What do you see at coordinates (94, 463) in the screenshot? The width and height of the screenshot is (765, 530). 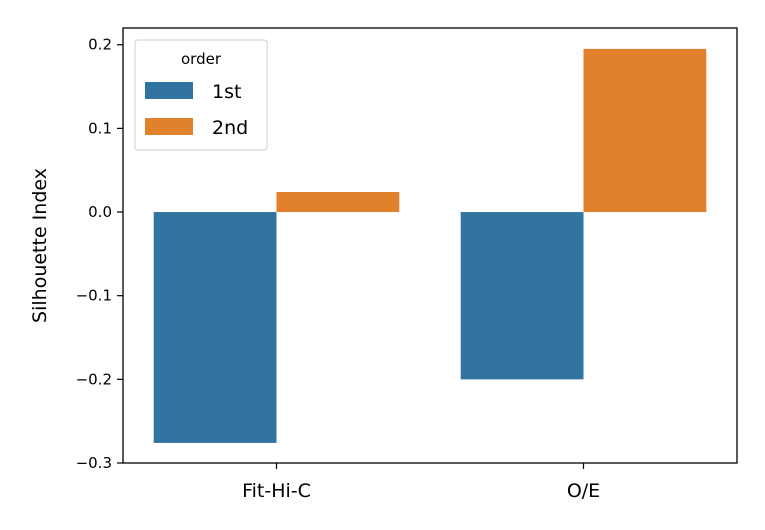 I see `y-tick-label: −0.3` at bounding box center [94, 463].